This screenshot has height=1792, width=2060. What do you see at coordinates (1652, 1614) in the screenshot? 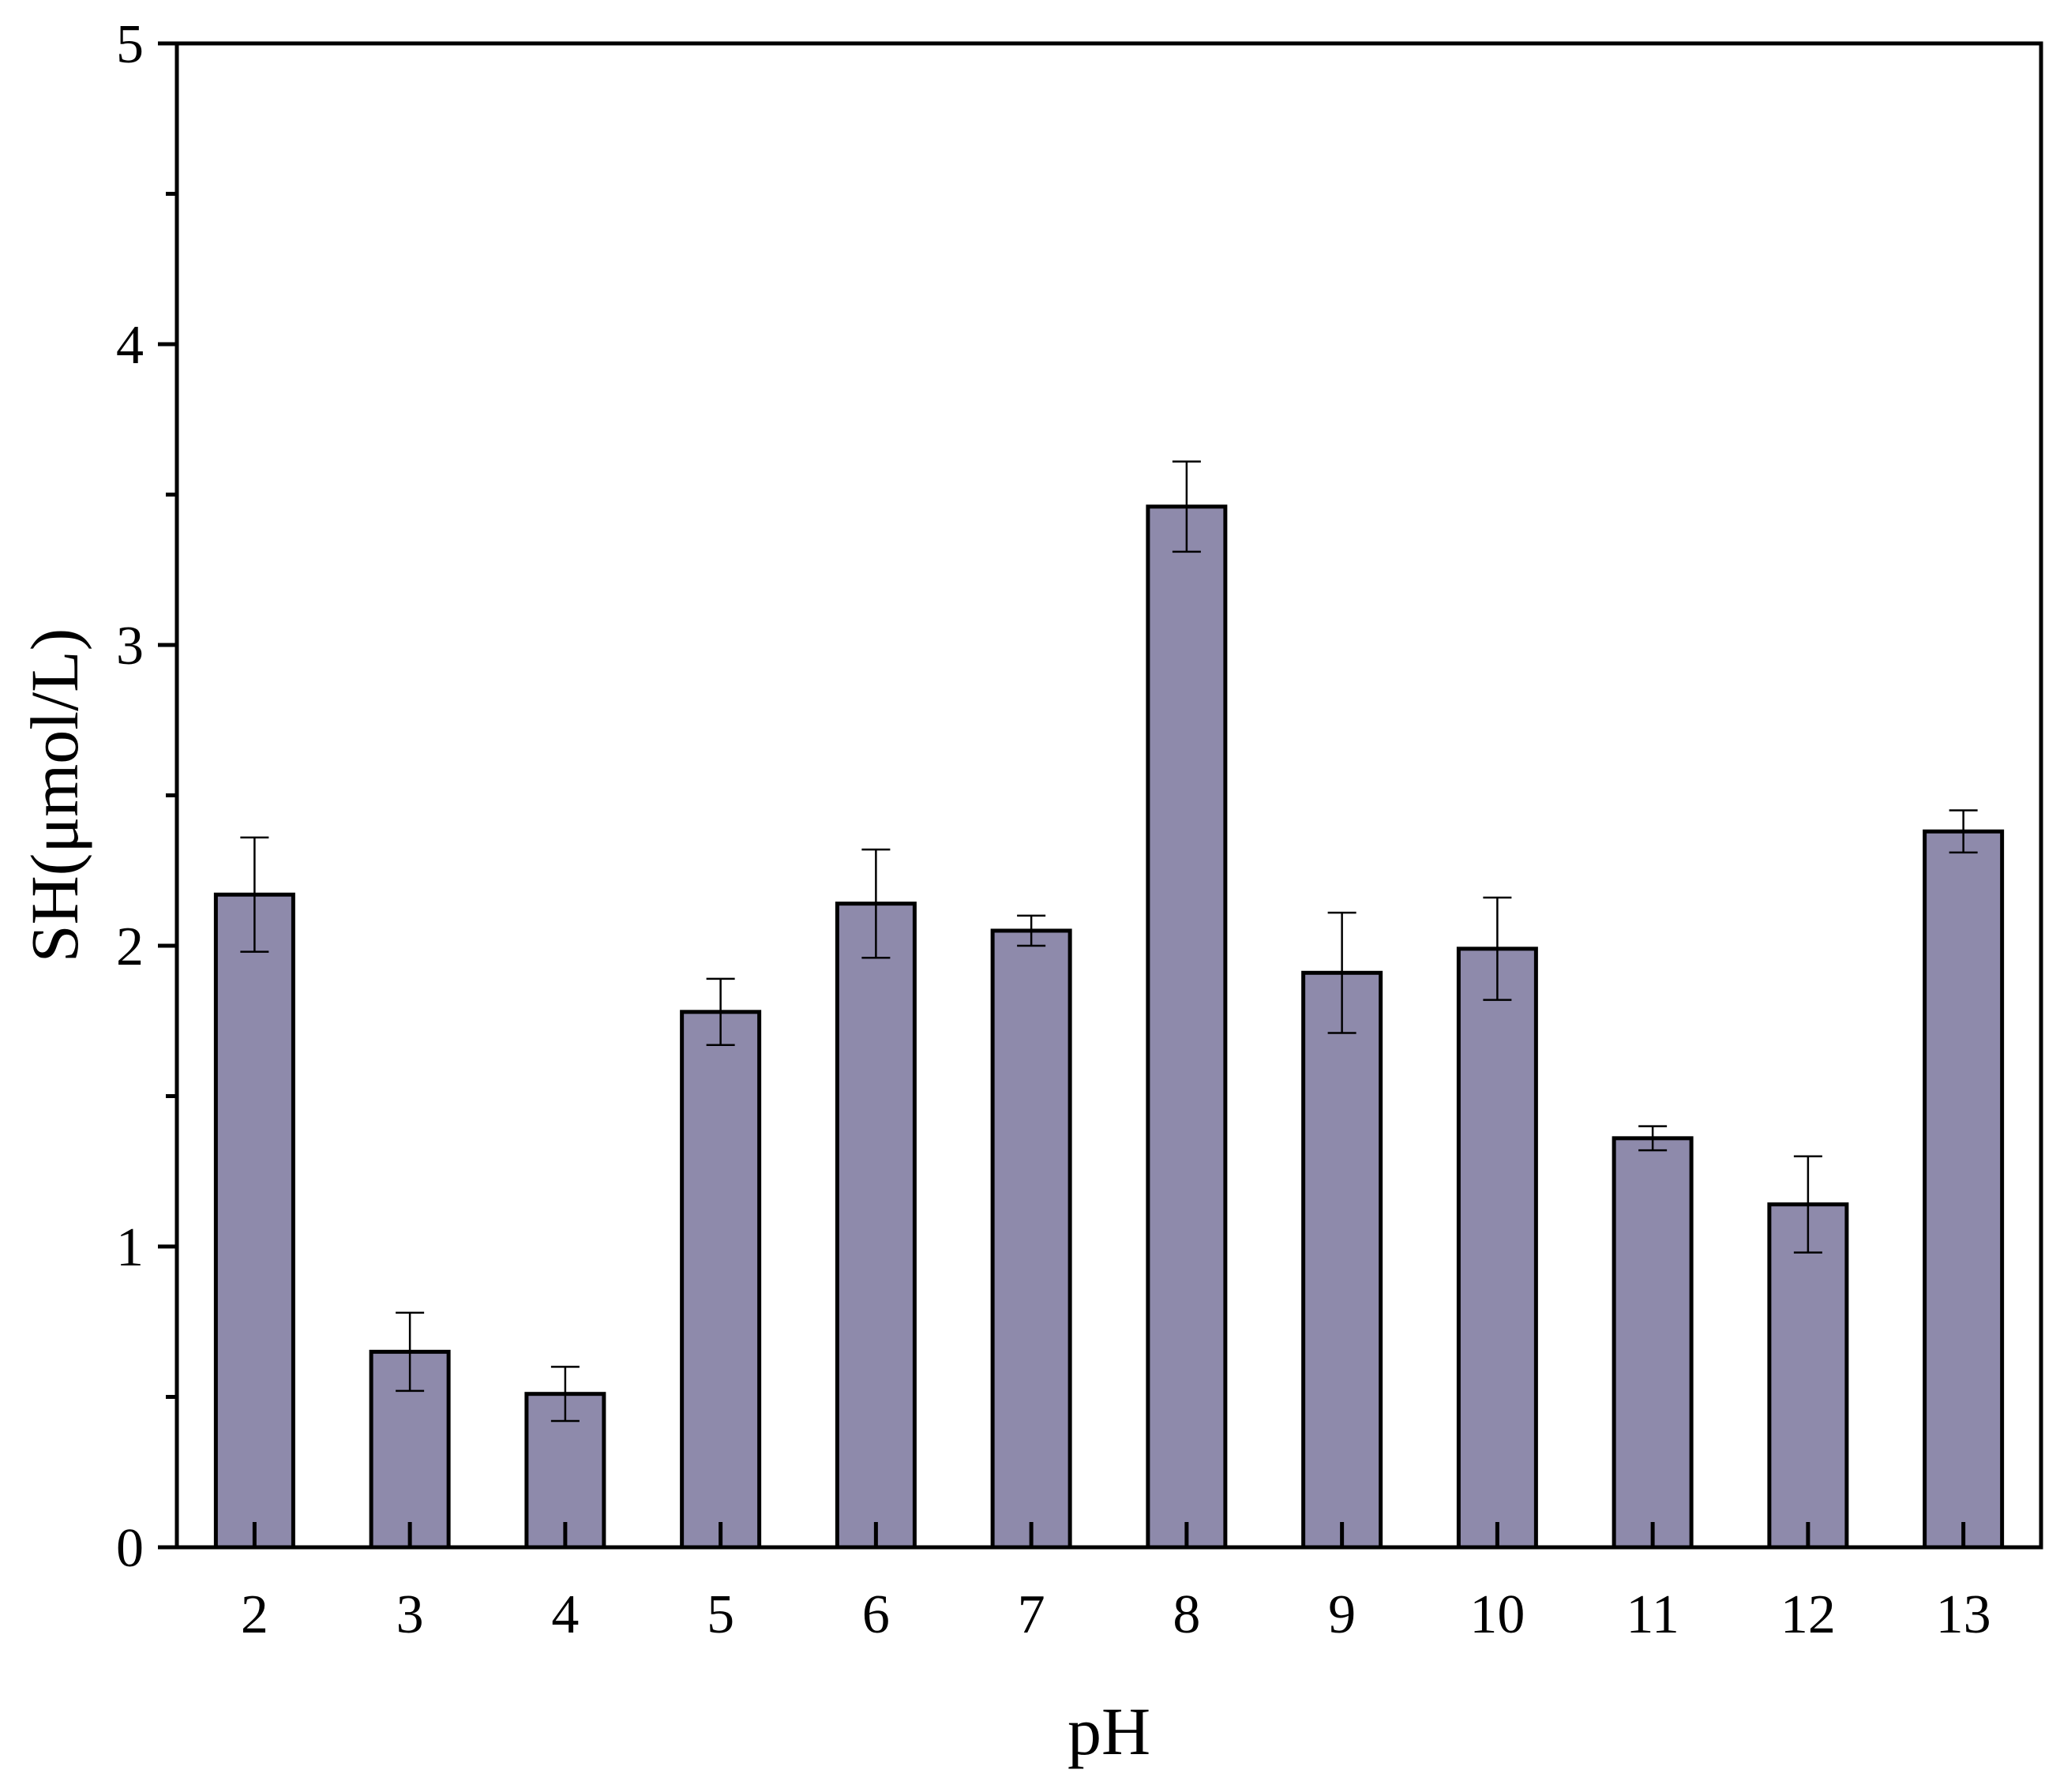
I see `x-tick-label-11: 11` at bounding box center [1652, 1614].